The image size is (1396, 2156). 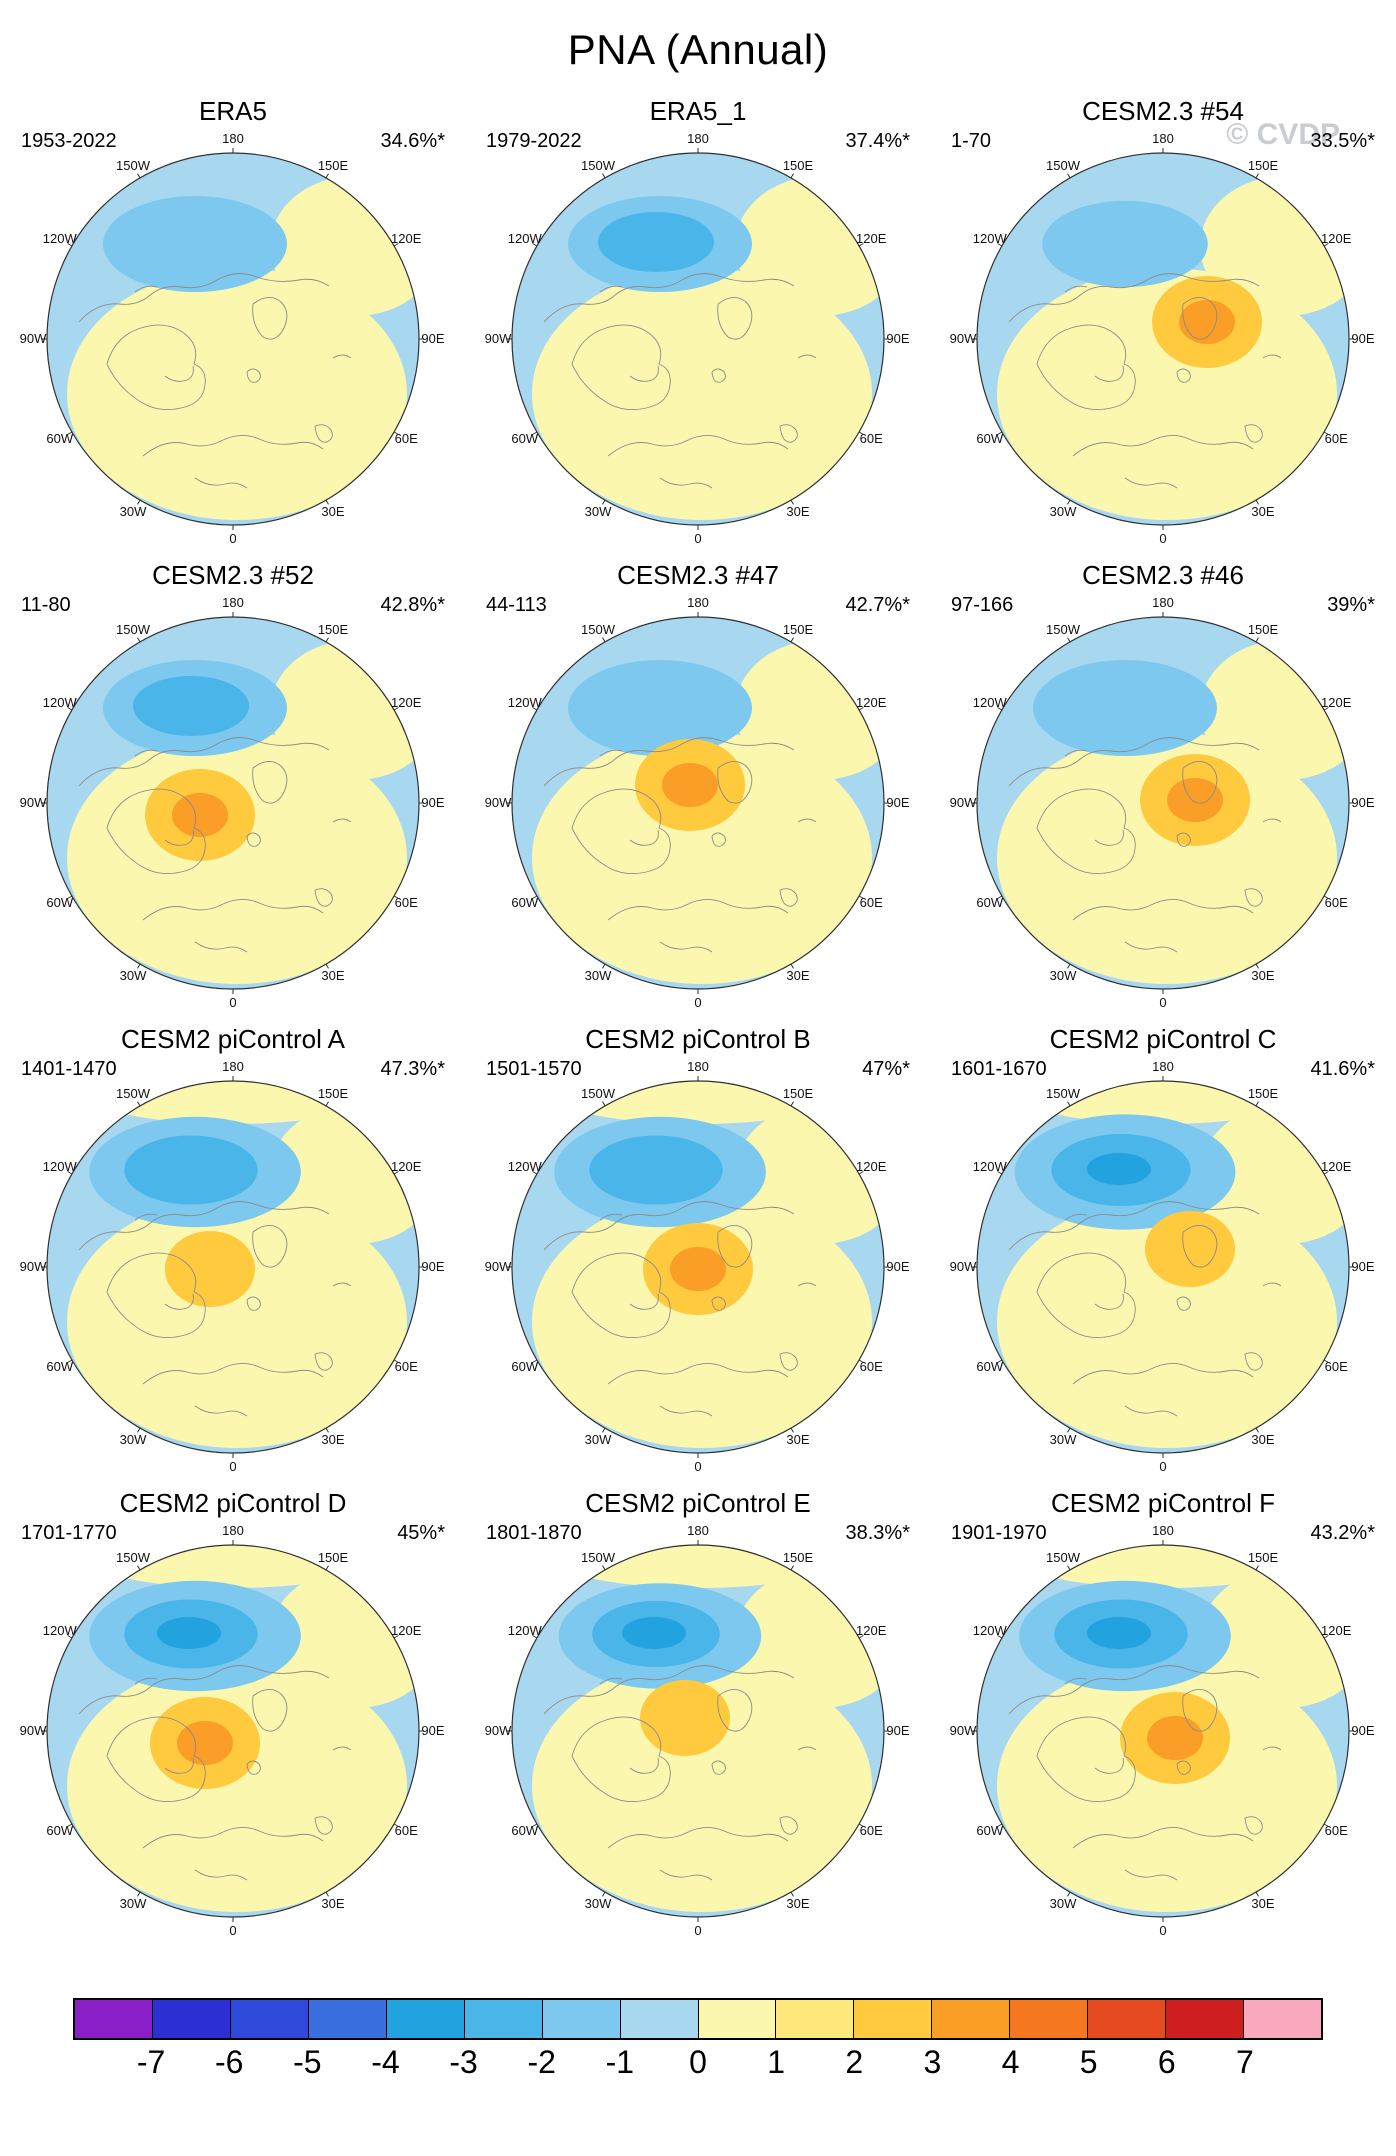 What do you see at coordinates (698, 1503) in the screenshot?
I see `panel-title: CESM2 piControl E` at bounding box center [698, 1503].